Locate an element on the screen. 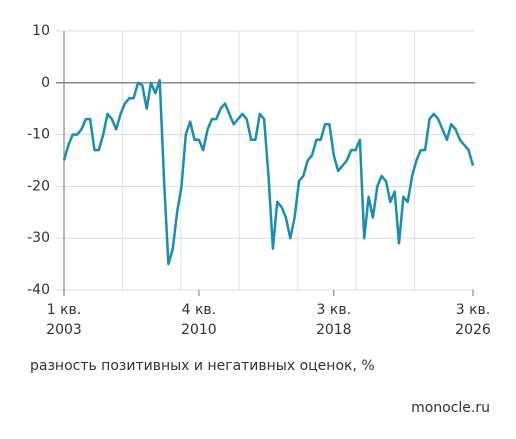 The image size is (516, 439). x-tick-label: 3 кв. 2018 is located at coordinates (333, 320).